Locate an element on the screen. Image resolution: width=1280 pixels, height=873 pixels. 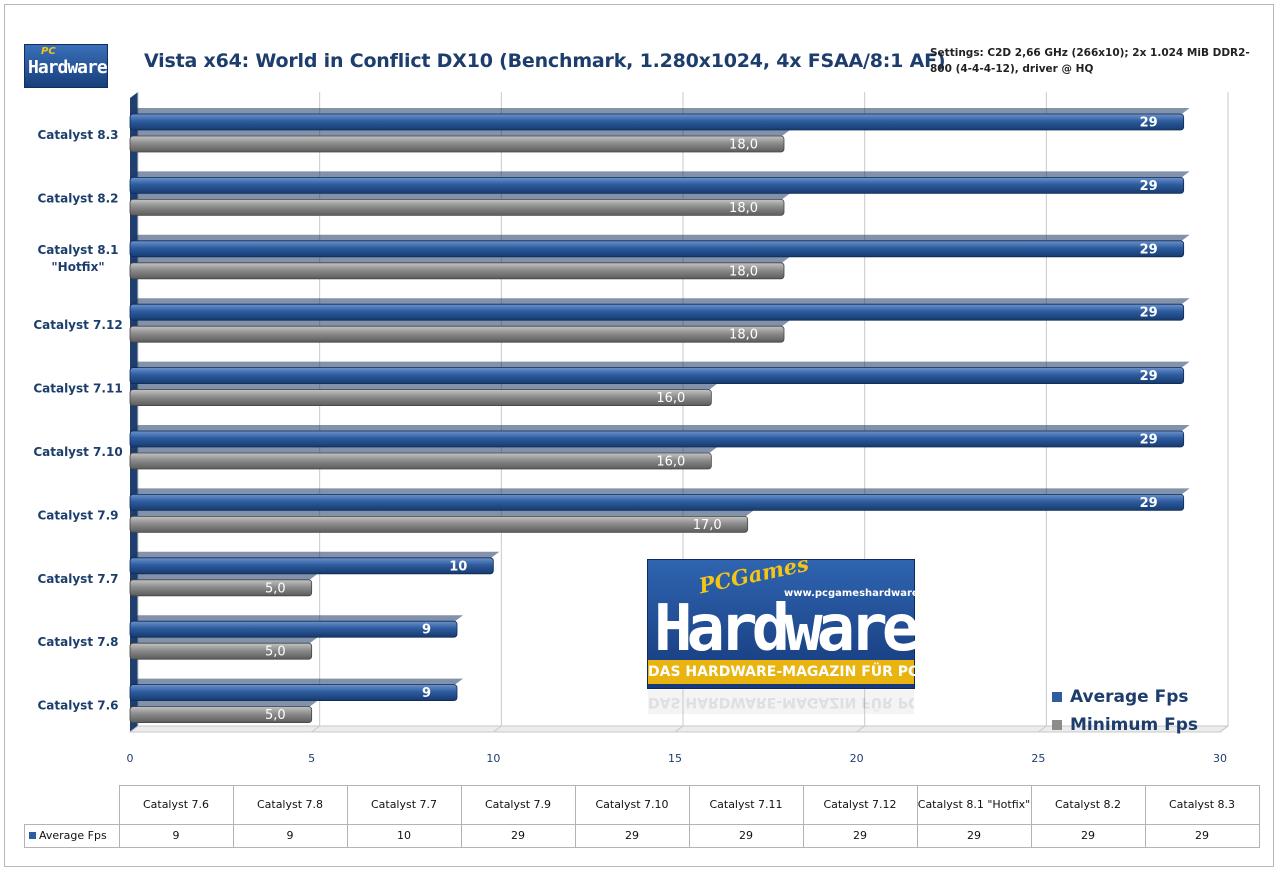
data-table-header: Catalyst 8.3 is located at coordinates (1202, 805).